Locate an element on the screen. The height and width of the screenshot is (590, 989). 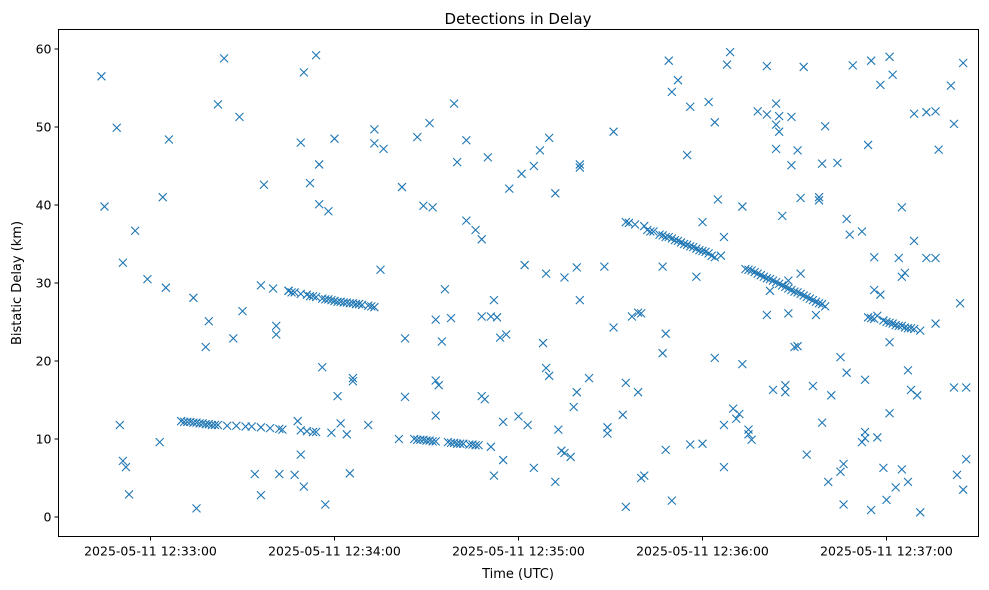
chart-title: Detections in Delay is located at coordinates (518, 19).